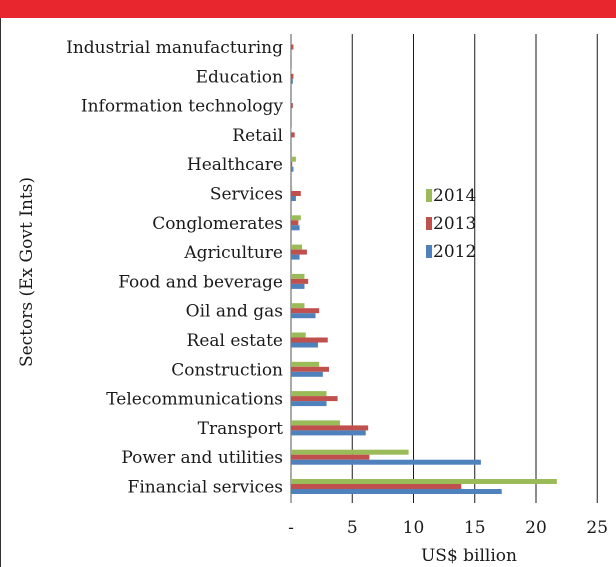 The width and height of the screenshot is (616, 567). I want to click on x-tick-0: -, so click(291, 528).